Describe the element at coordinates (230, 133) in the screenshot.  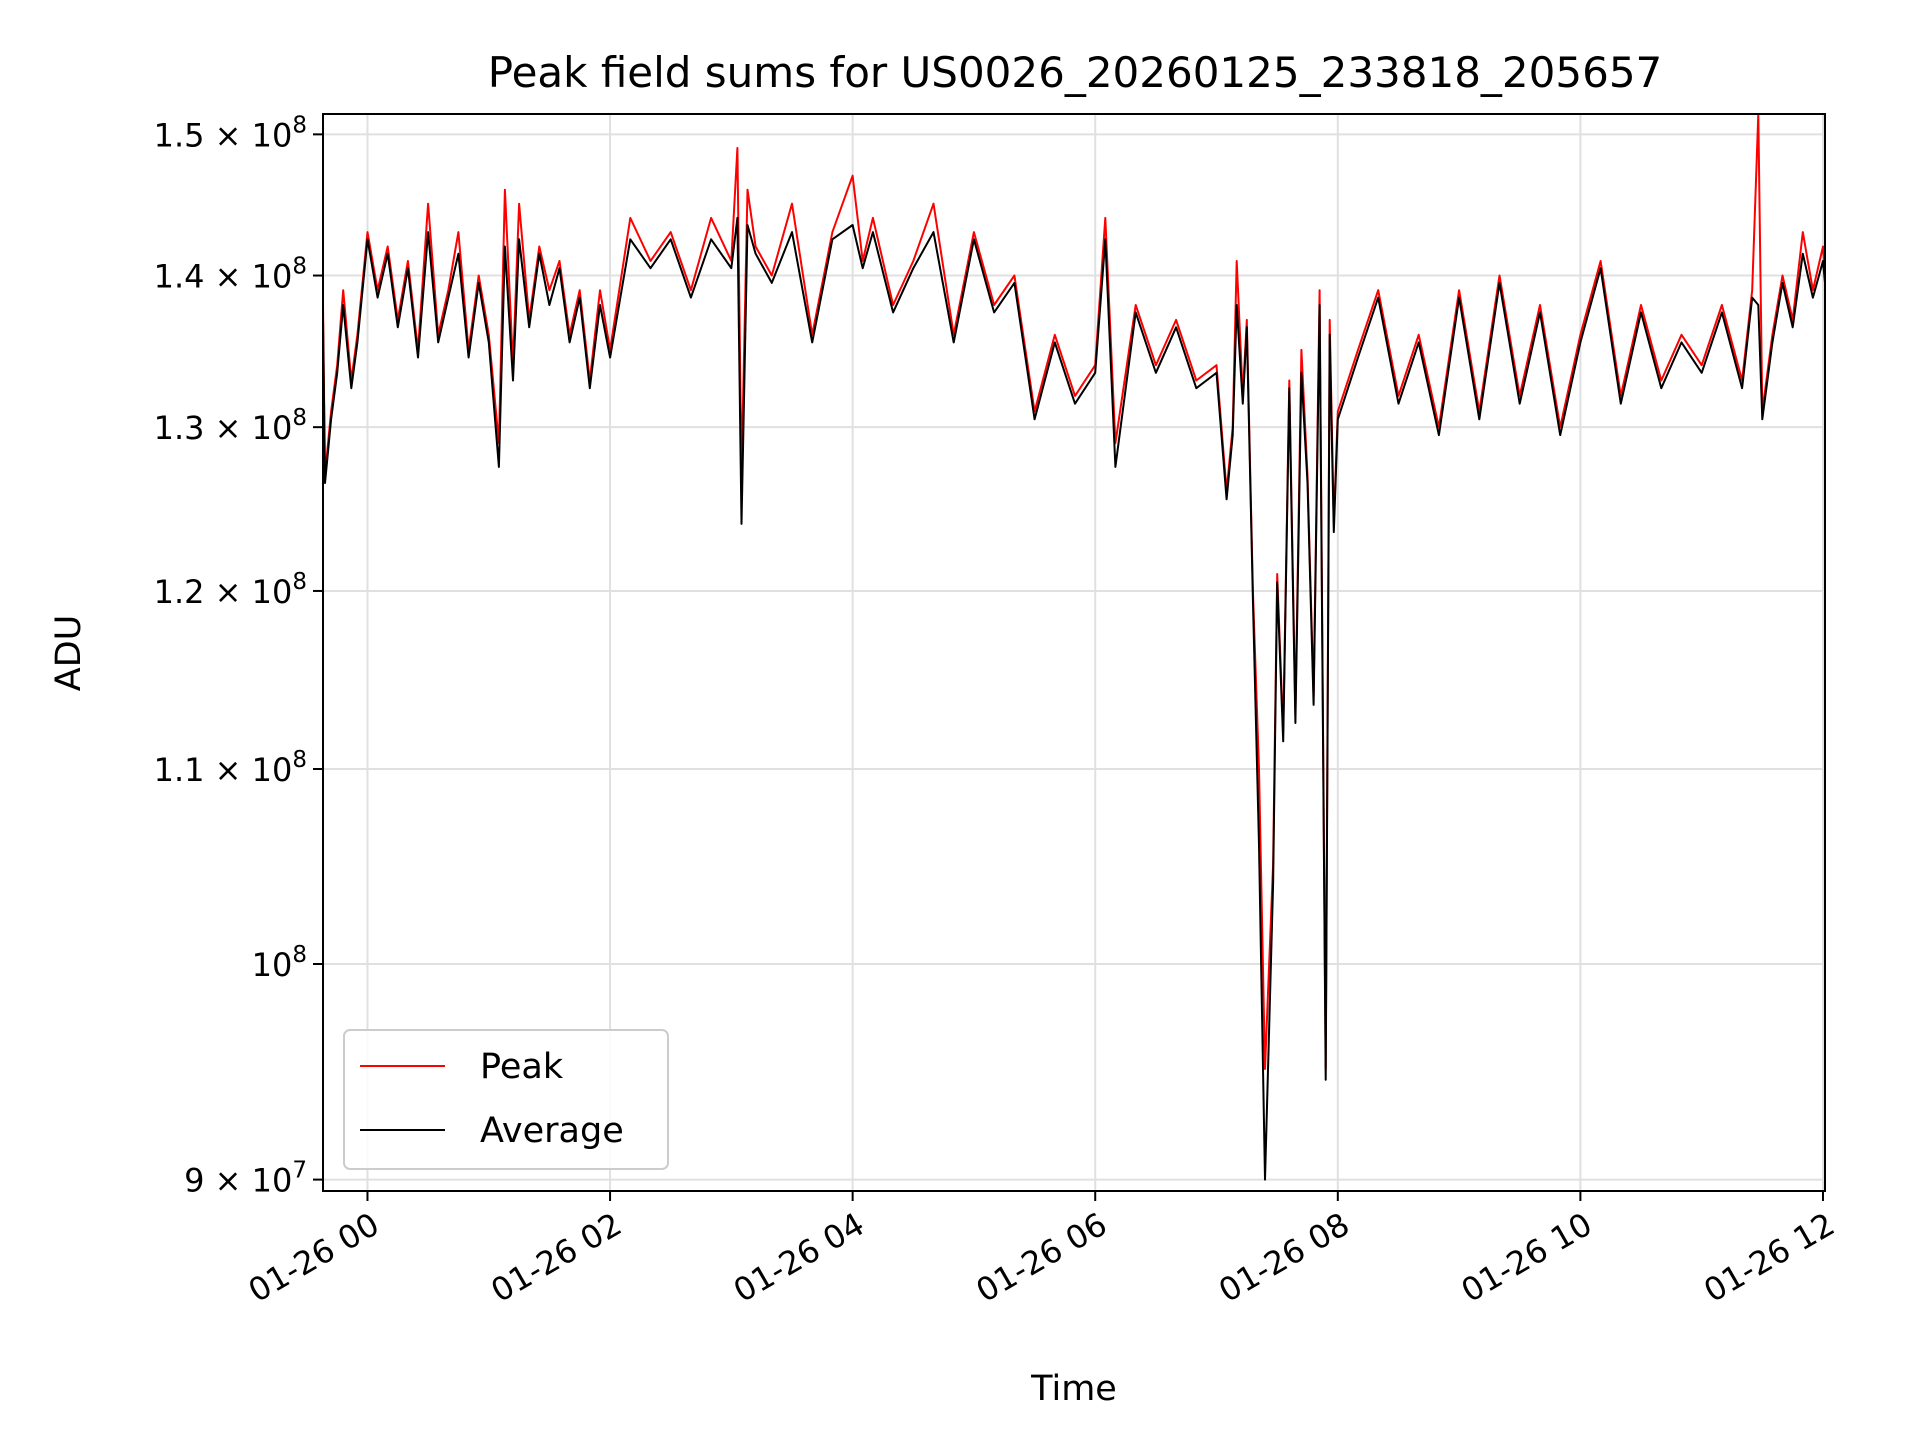
I see `y-tick-label: 1.5 × 108` at that location.